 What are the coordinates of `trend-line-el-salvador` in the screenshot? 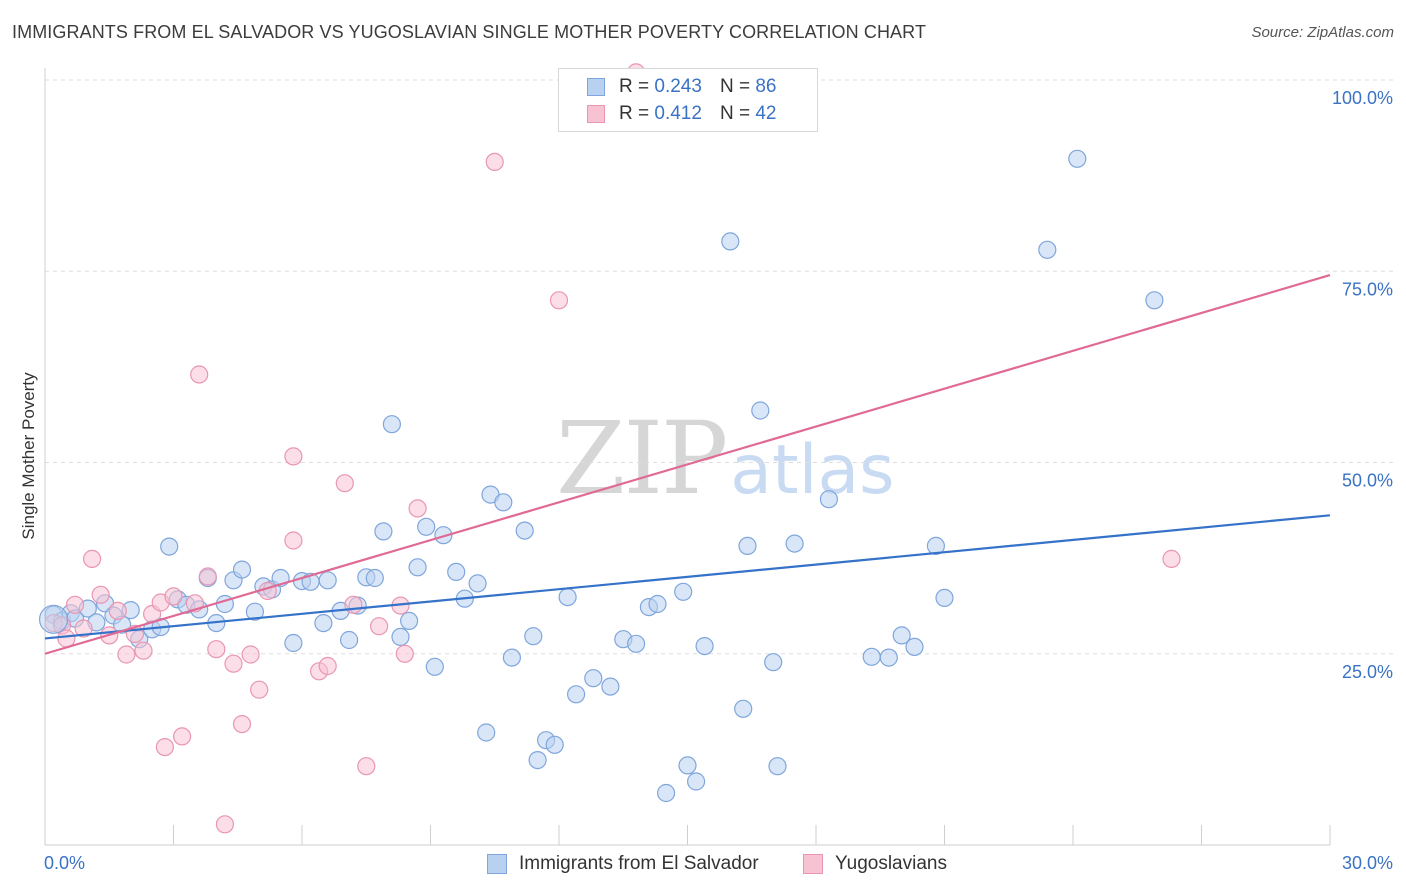 It's located at (687, 577).